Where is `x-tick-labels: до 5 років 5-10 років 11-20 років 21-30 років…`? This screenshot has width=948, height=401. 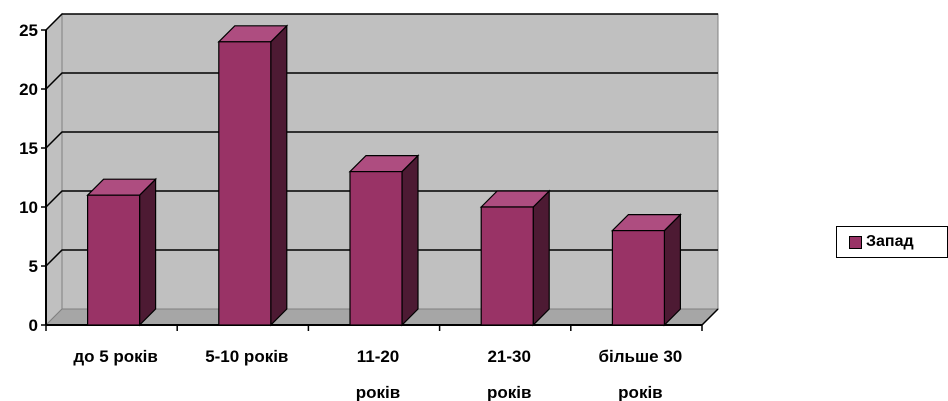 x-tick-labels: до 5 років 5-10 років 11-20 років 21-30 років… is located at coordinates (377, 374).